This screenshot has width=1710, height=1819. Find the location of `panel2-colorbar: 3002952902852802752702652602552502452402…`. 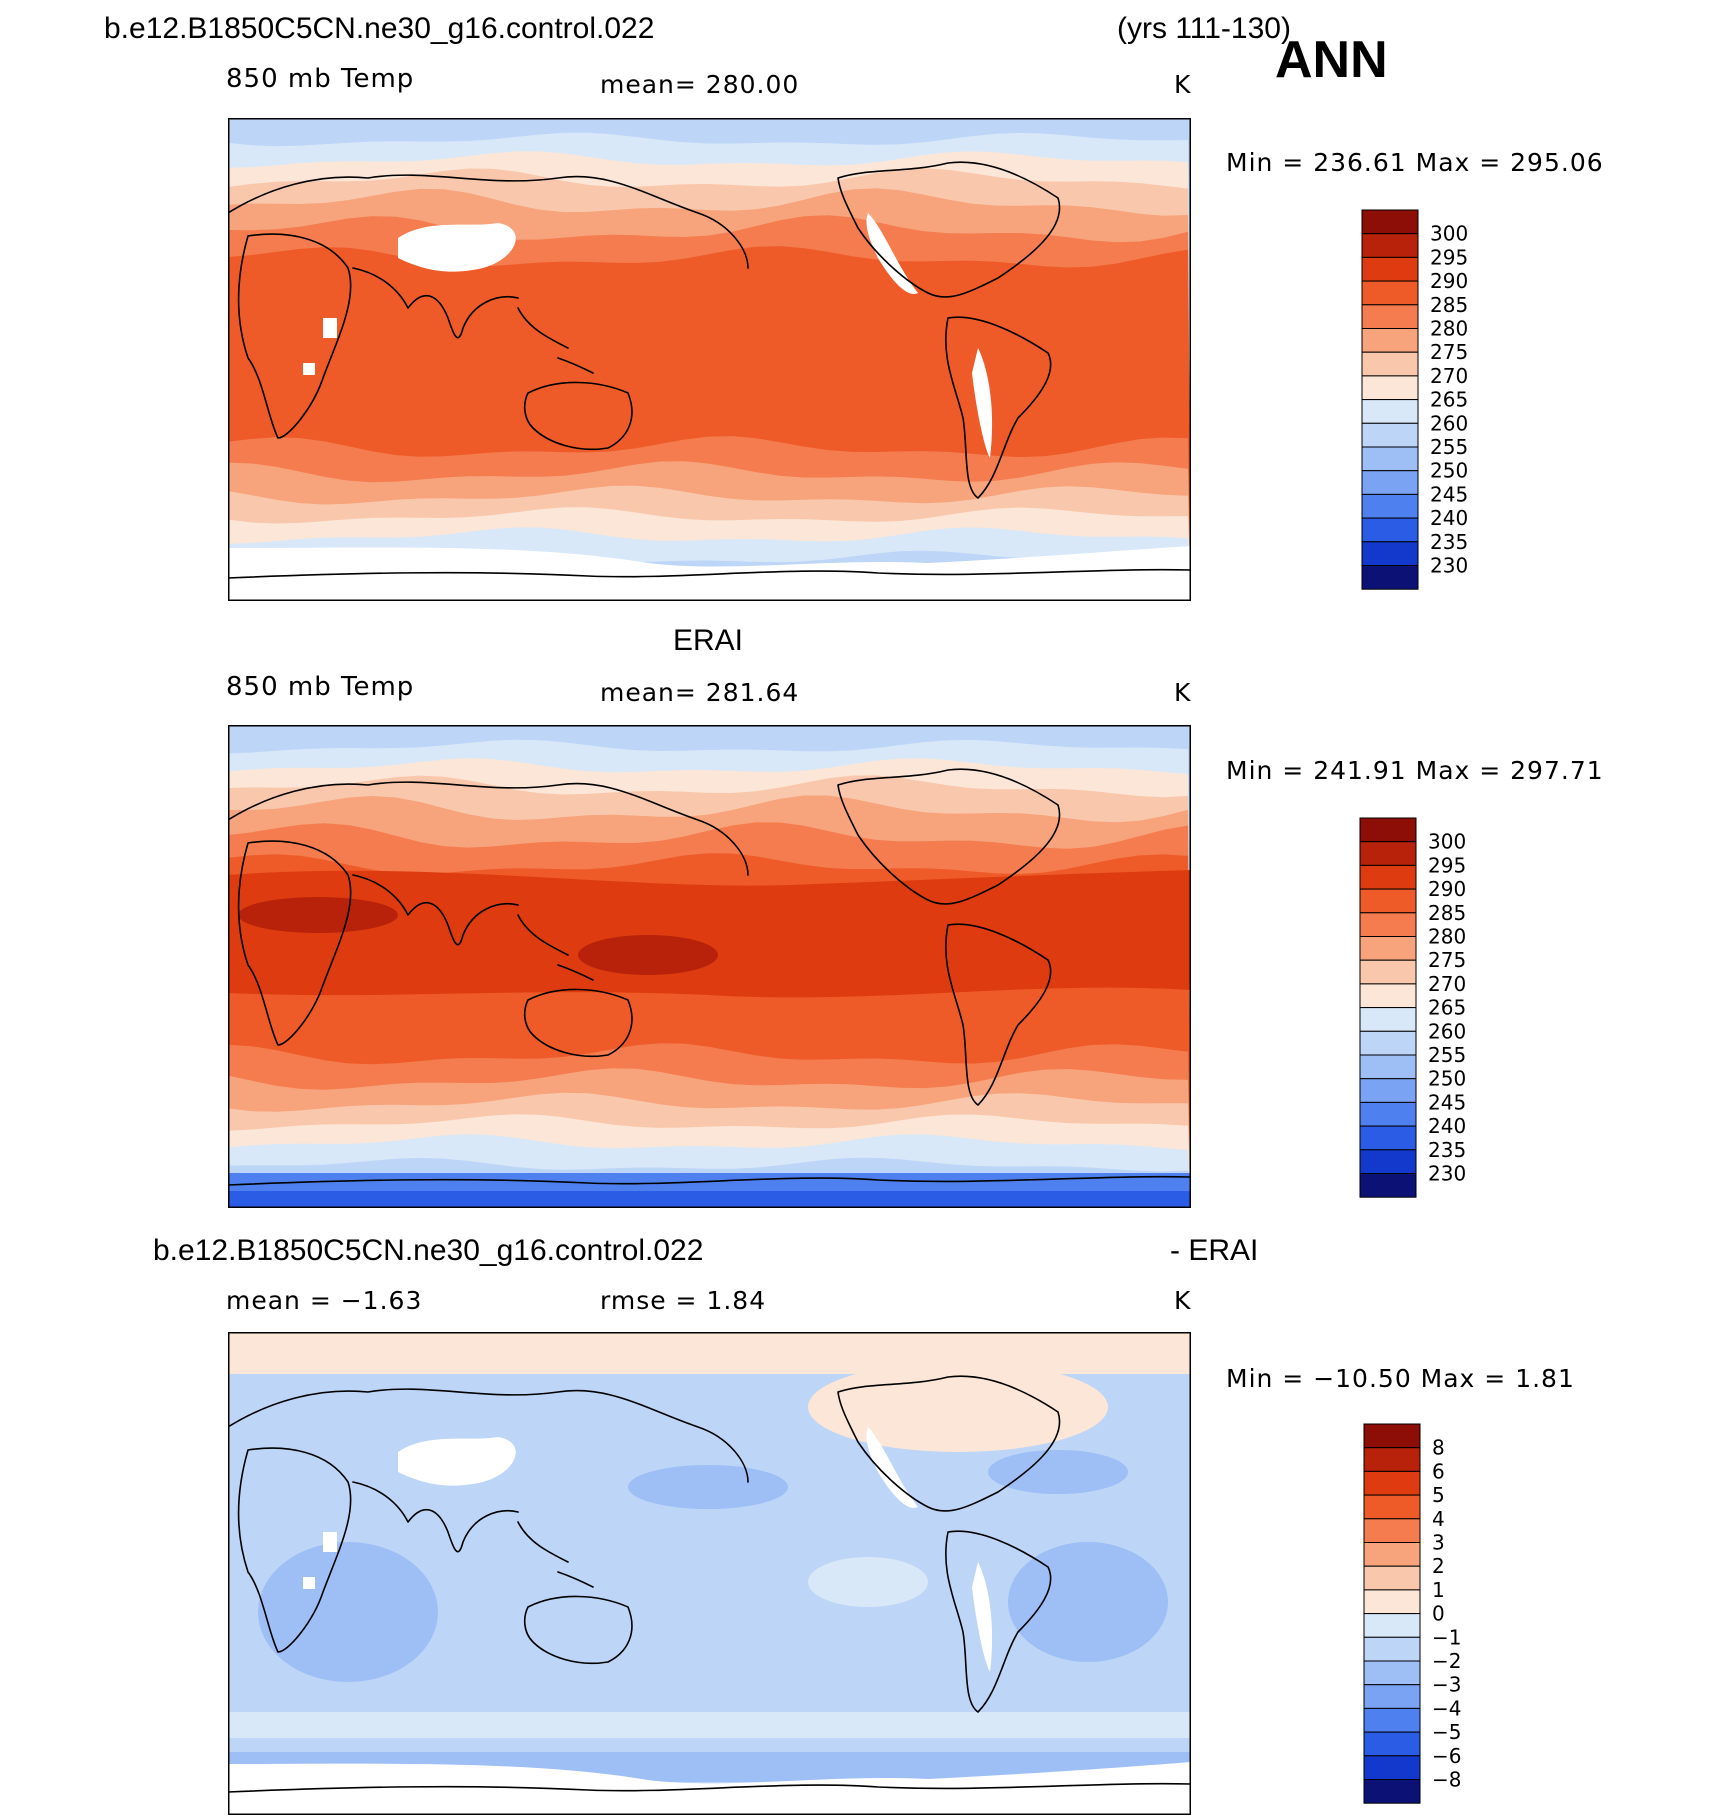

panel2-colorbar: 3002952902852802752702652602552502452402… is located at coordinates (1412, 1007).